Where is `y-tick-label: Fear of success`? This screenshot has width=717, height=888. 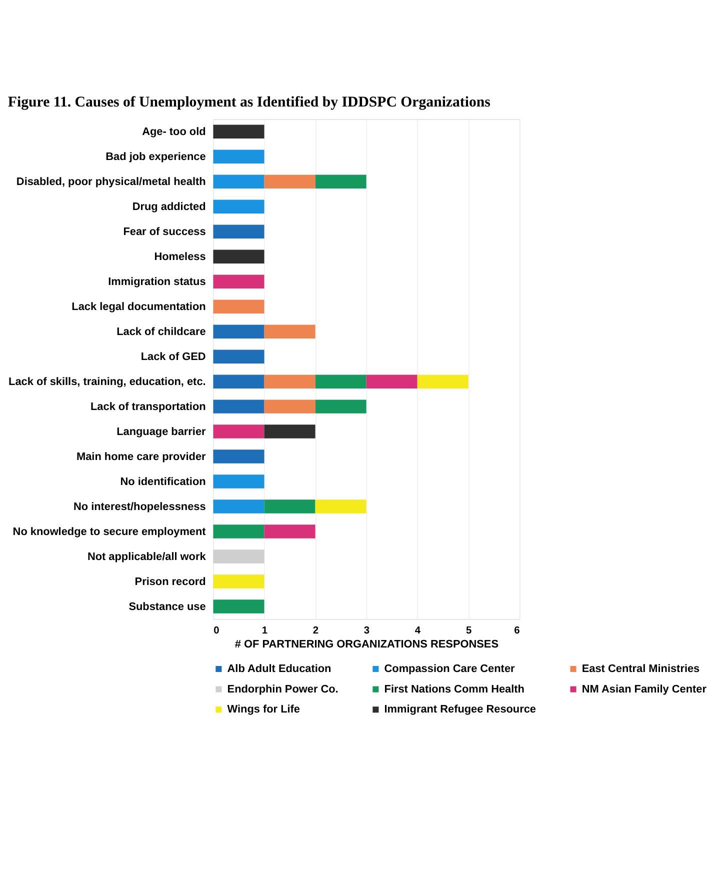
y-tick-label: Fear of success is located at coordinates (164, 232).